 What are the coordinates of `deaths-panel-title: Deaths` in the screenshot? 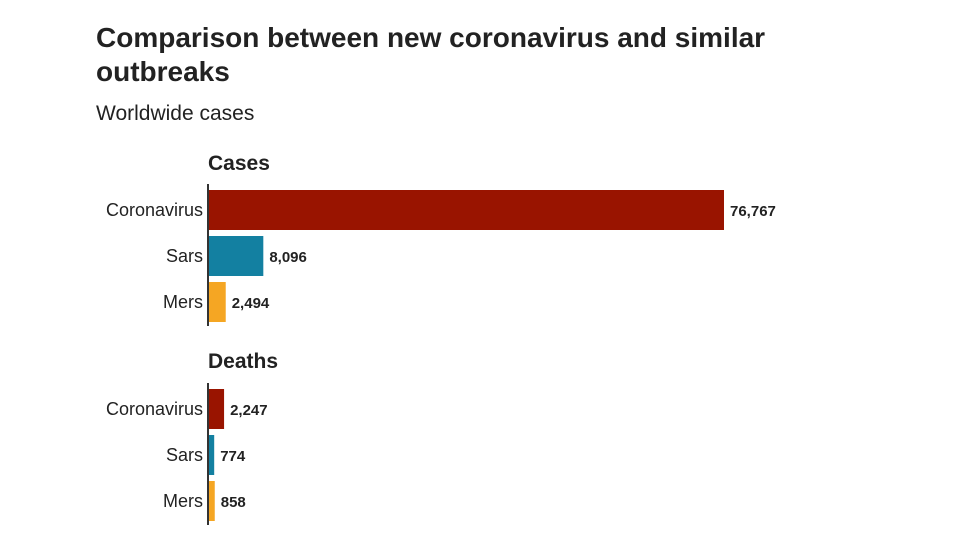 It's located at (243, 361).